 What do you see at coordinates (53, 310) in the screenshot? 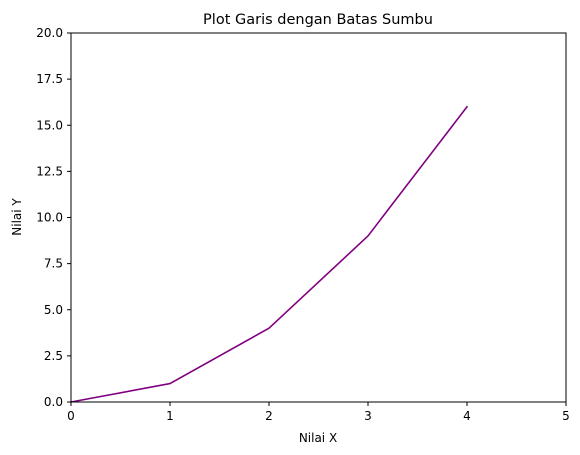
I see `y-tick-label: 5.0` at bounding box center [53, 310].